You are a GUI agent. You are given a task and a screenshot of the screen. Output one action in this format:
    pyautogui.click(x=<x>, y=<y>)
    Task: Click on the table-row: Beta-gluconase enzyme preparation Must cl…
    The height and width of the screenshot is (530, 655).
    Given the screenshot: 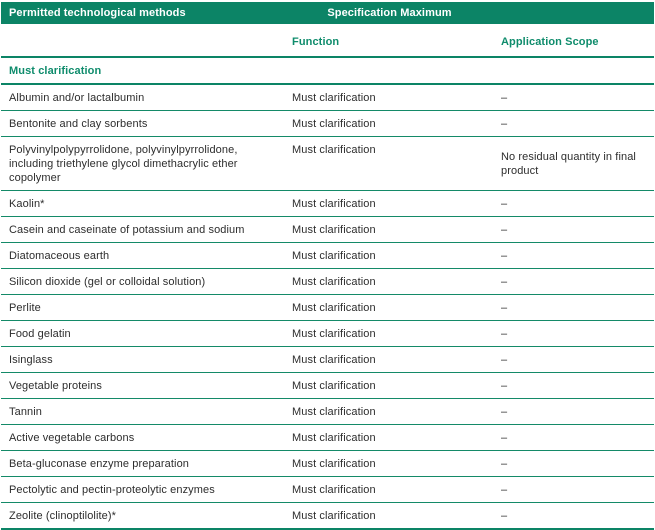 What is the action you would take?
    pyautogui.click(x=327, y=463)
    